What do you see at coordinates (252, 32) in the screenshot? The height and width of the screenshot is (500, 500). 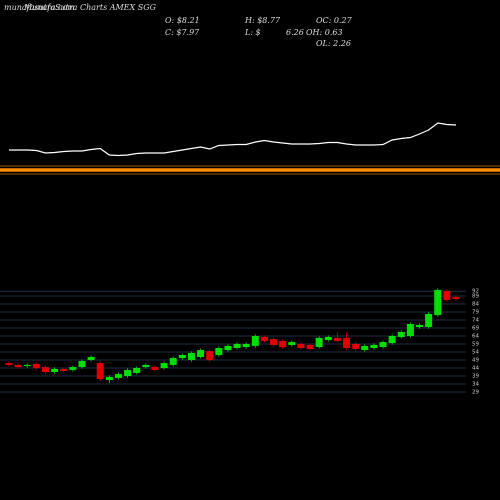 I see `low-label: L: $` at bounding box center [252, 32].